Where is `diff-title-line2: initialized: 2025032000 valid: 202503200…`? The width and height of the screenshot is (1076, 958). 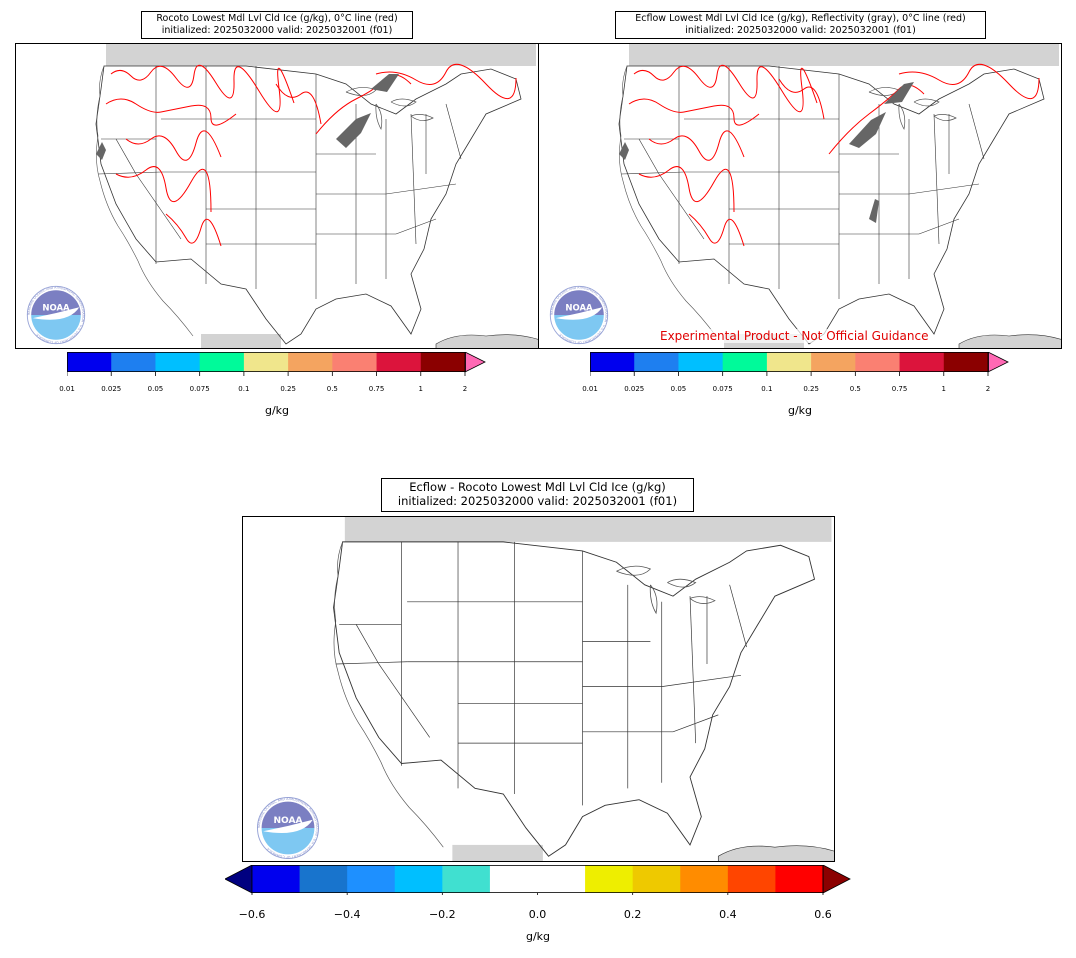
diff-title-line2: initialized: 2025032000 valid: 202503200… is located at coordinates (537, 501).